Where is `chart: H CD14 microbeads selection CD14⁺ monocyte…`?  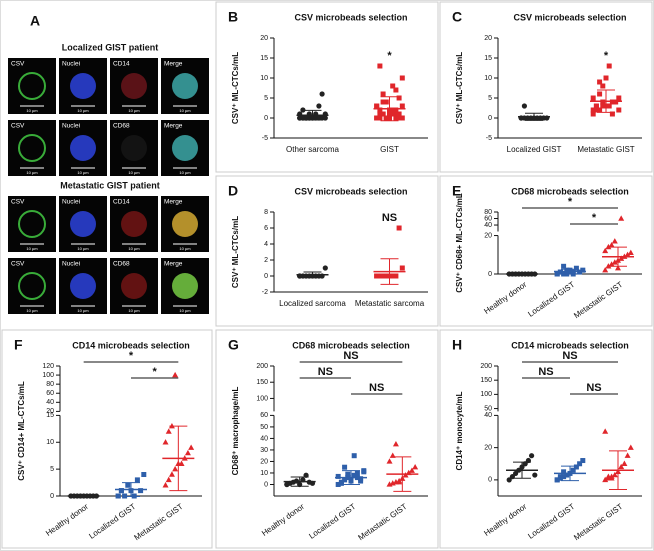 chart: H CD14 microbeads selection CD14⁺ monocyte… is located at coordinates (546, 439).